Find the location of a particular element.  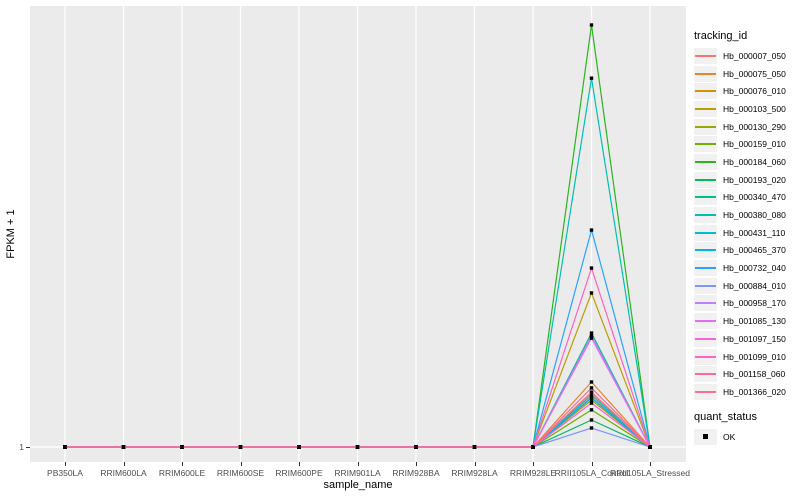

legend-entry-Hb_000075_050: Hb_000075_050 is located at coordinates (746, 74).